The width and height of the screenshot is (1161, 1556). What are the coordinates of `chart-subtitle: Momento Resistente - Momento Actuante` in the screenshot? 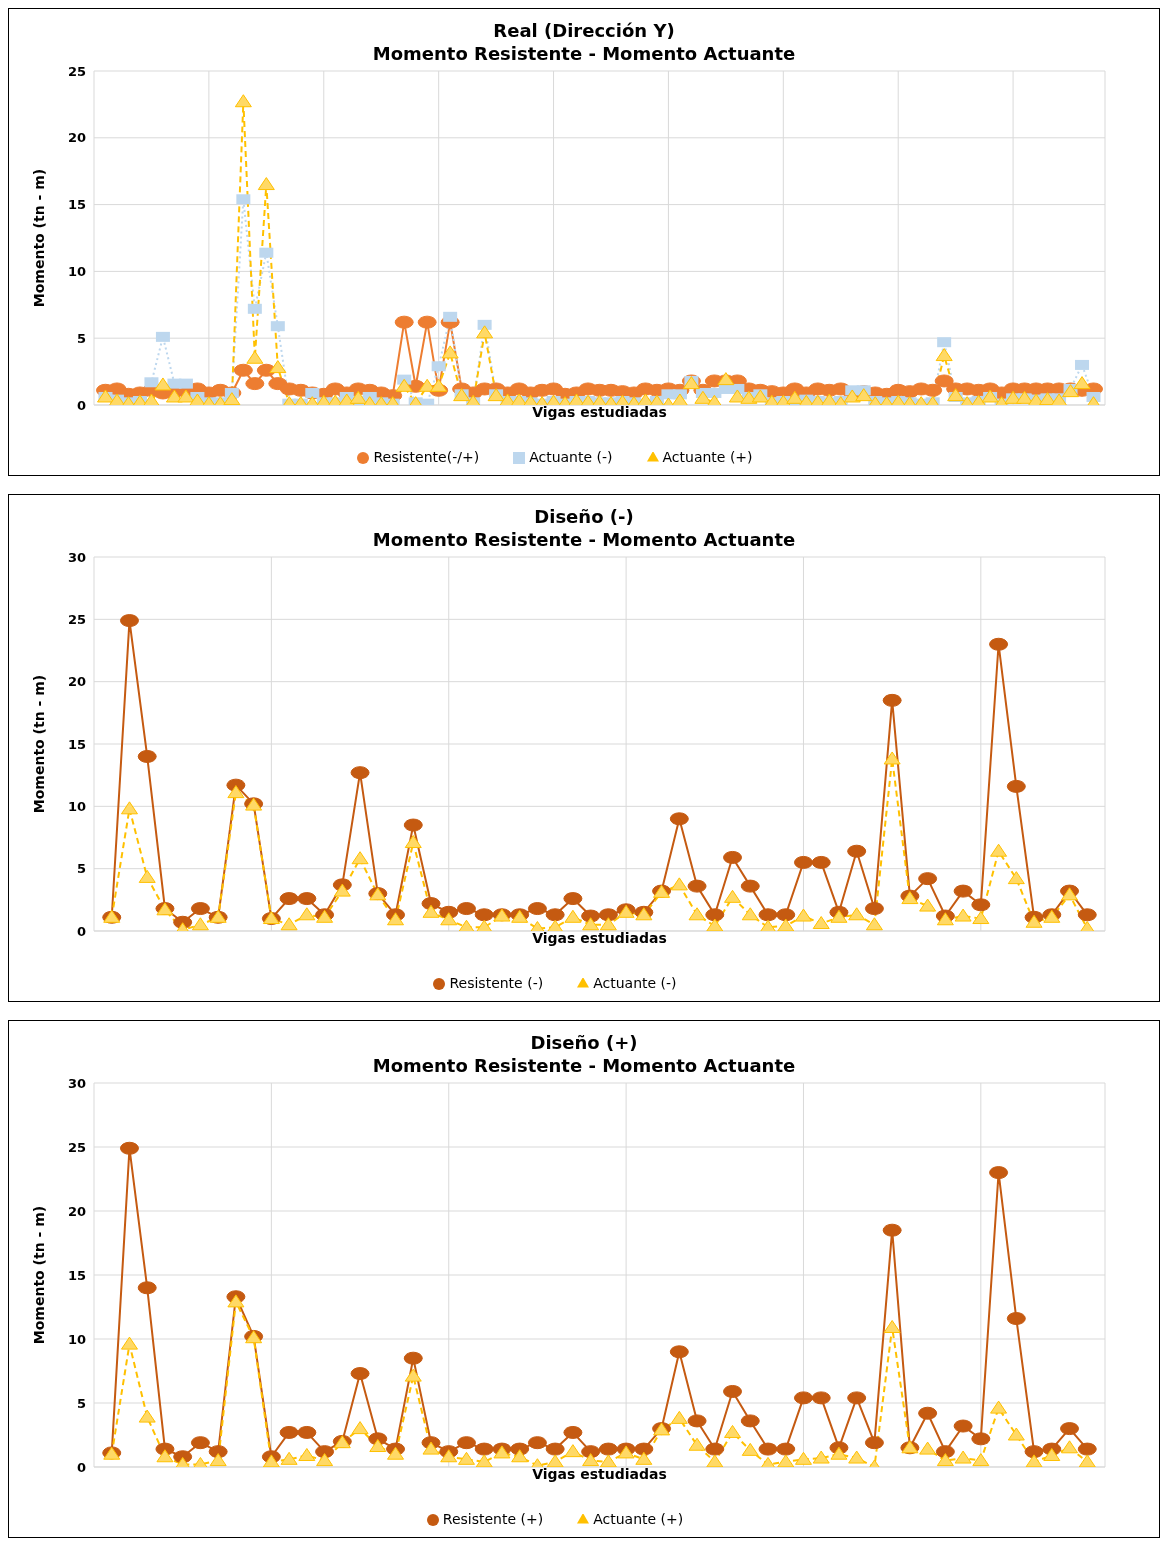 It's located at (584, 53).